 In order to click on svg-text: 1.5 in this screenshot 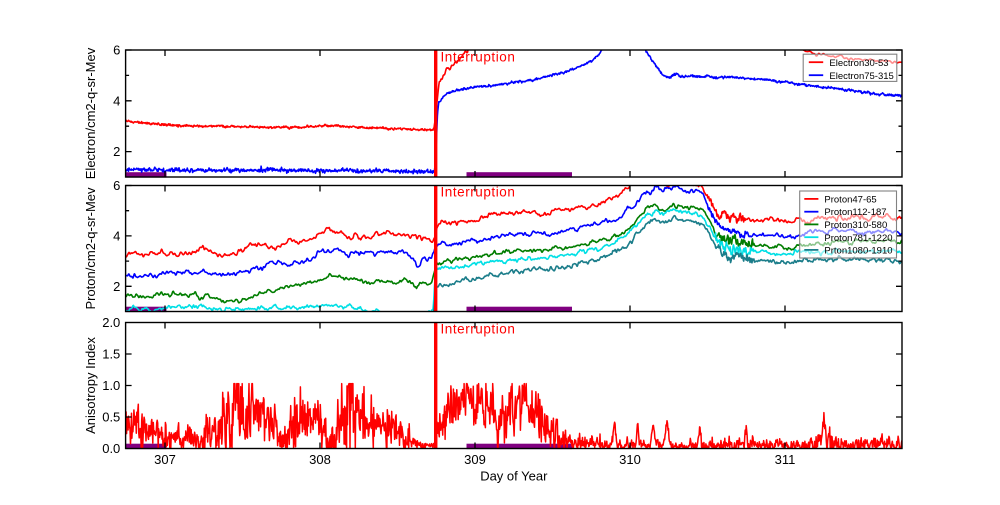, I will do `click(111, 354)`.